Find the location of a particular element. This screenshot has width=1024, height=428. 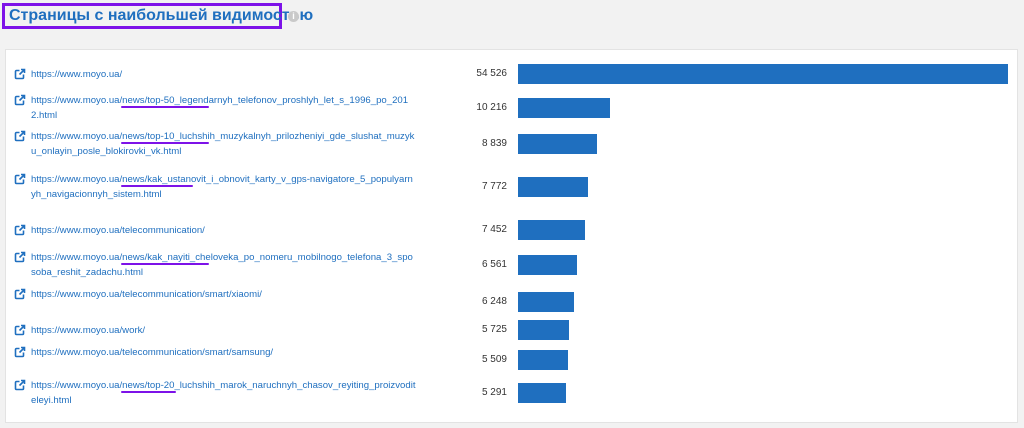

visibility-value: 8 839 is located at coordinates (494, 143).